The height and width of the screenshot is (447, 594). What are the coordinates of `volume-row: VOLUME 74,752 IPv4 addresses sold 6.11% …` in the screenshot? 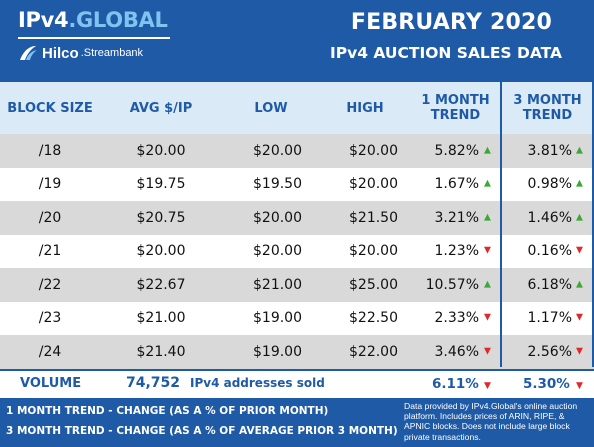 It's located at (297, 383).